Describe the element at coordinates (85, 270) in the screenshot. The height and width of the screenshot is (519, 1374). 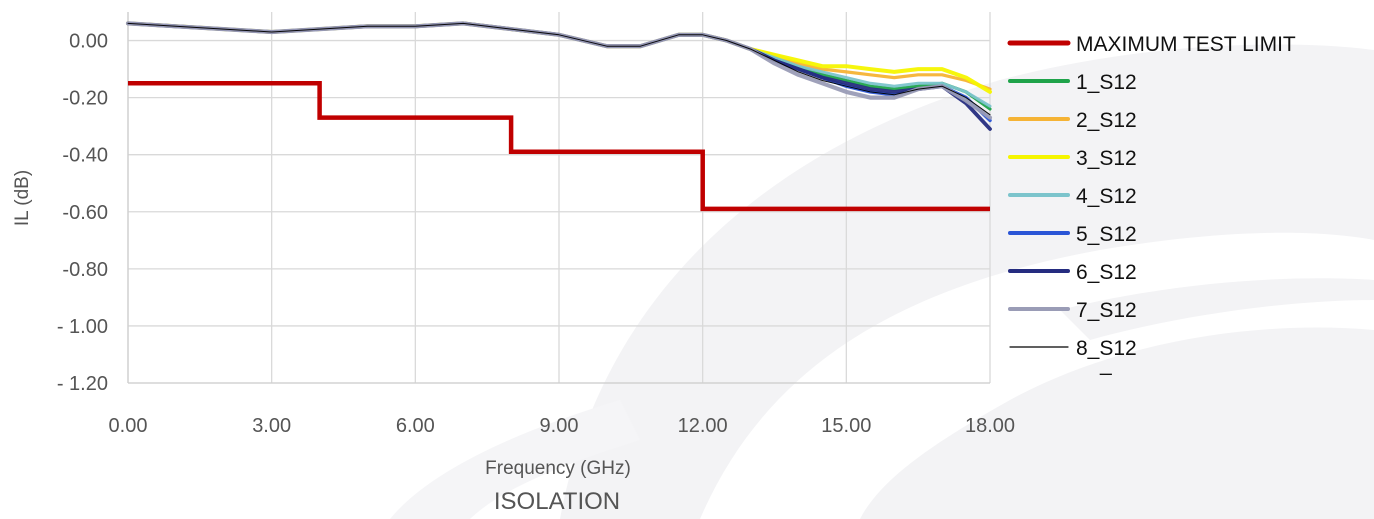
I see `y-tick-label: -0.80` at that location.